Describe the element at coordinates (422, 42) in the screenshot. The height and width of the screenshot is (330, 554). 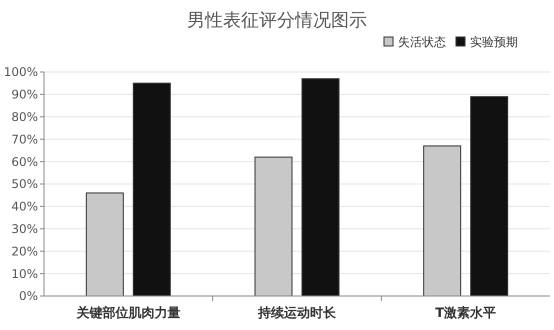
I see `legend-label: 失活状态` at that location.